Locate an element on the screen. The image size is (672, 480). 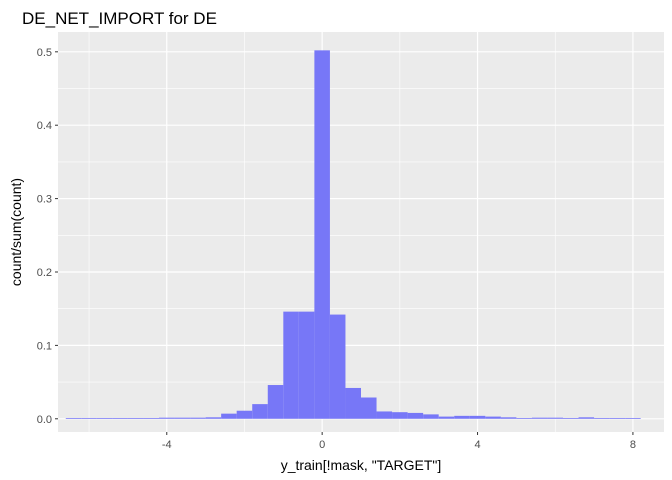
x-tick-label: 0 is located at coordinates (322, 445).